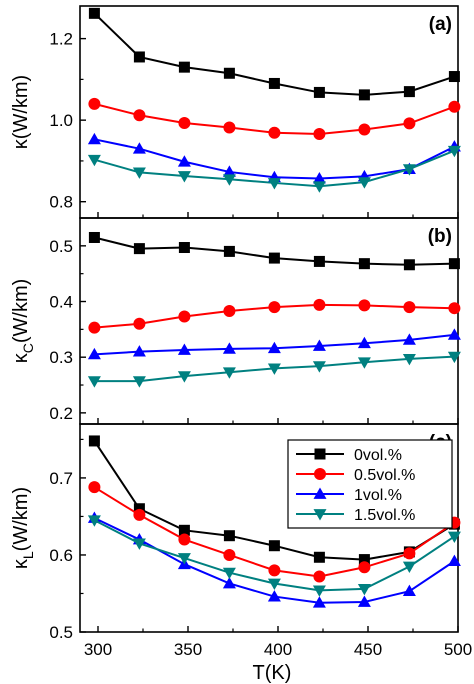 This screenshot has width=474, height=684. What do you see at coordinates (61, 39) in the screenshot?
I see `y-tick-label: 1.2` at bounding box center [61, 39].